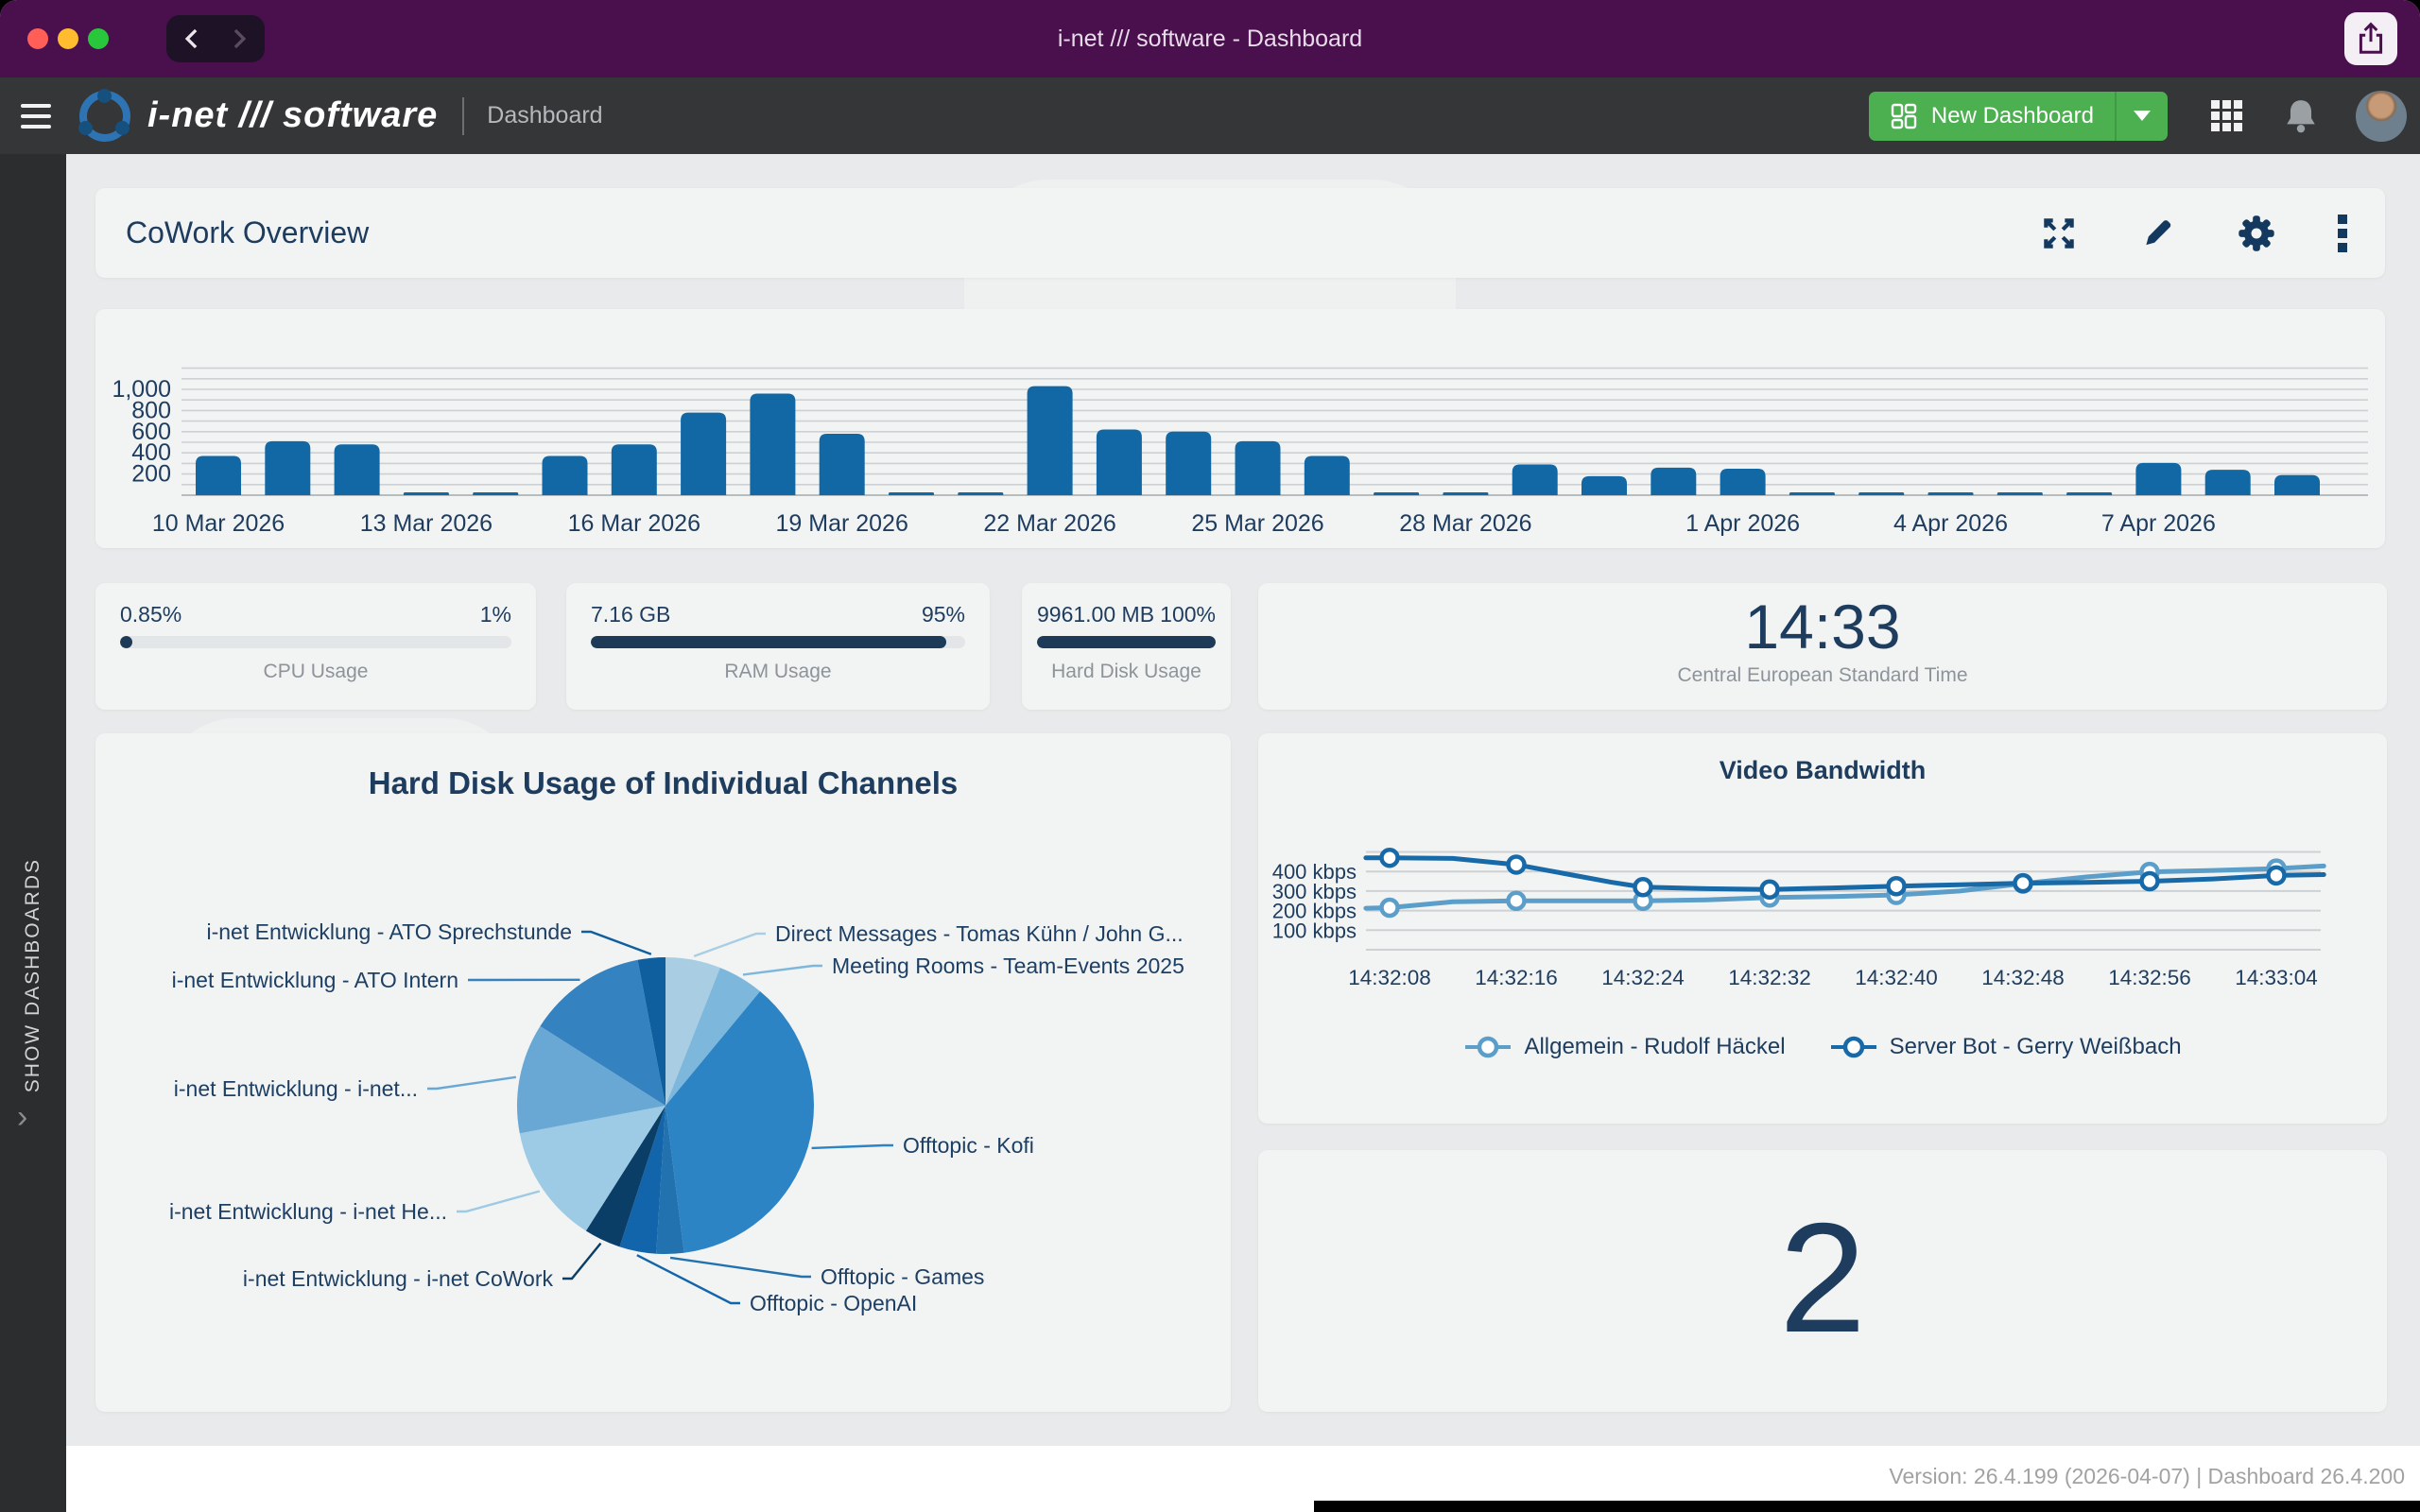 This screenshot has height=1512, width=2420. What do you see at coordinates (2012, 115) in the screenshot?
I see `new-dashboard-label: New Dashboard` at bounding box center [2012, 115].